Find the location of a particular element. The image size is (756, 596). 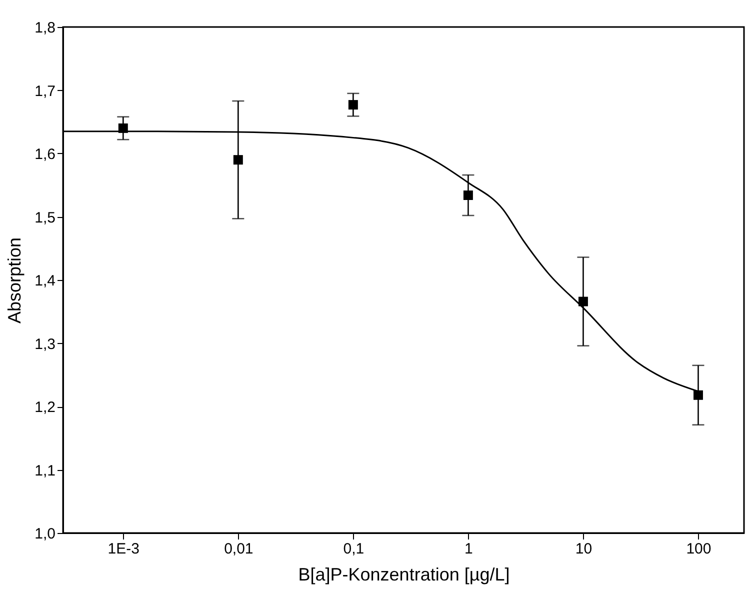

y-tick-label: 1,4 is located at coordinates (45, 281).